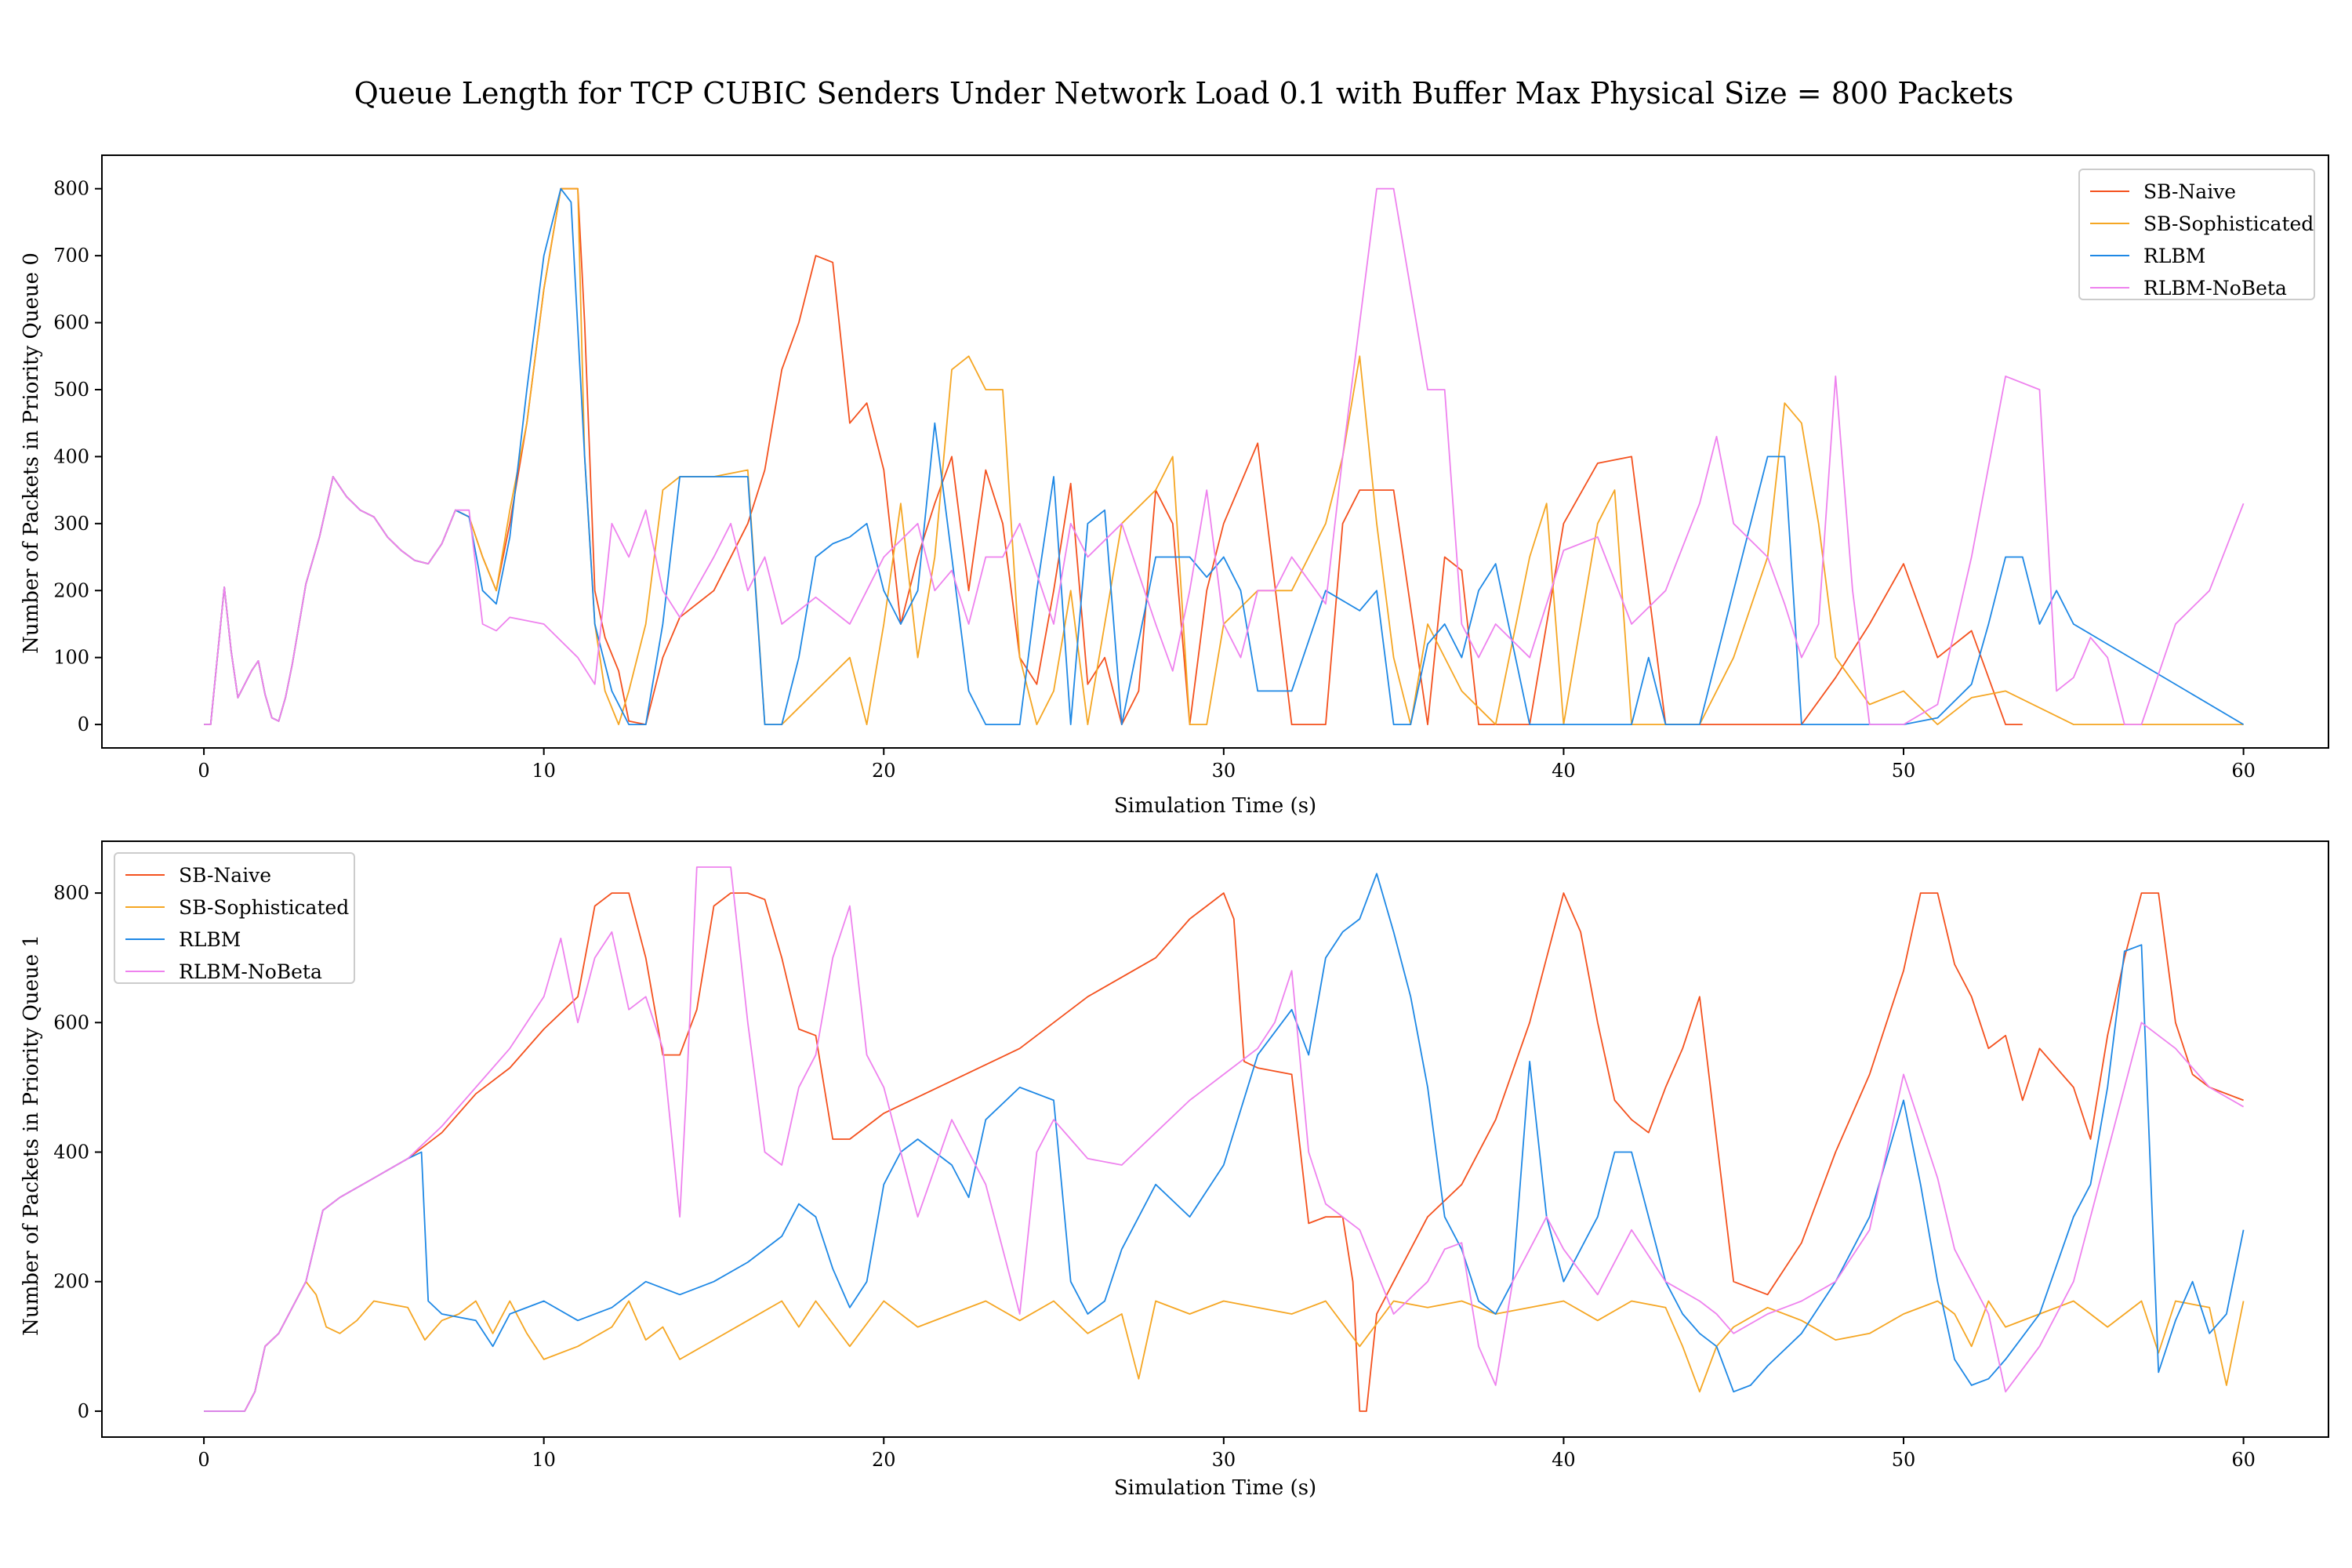 The image size is (2352, 1568). I want to click on y-tick-label: 500, so click(71, 390).